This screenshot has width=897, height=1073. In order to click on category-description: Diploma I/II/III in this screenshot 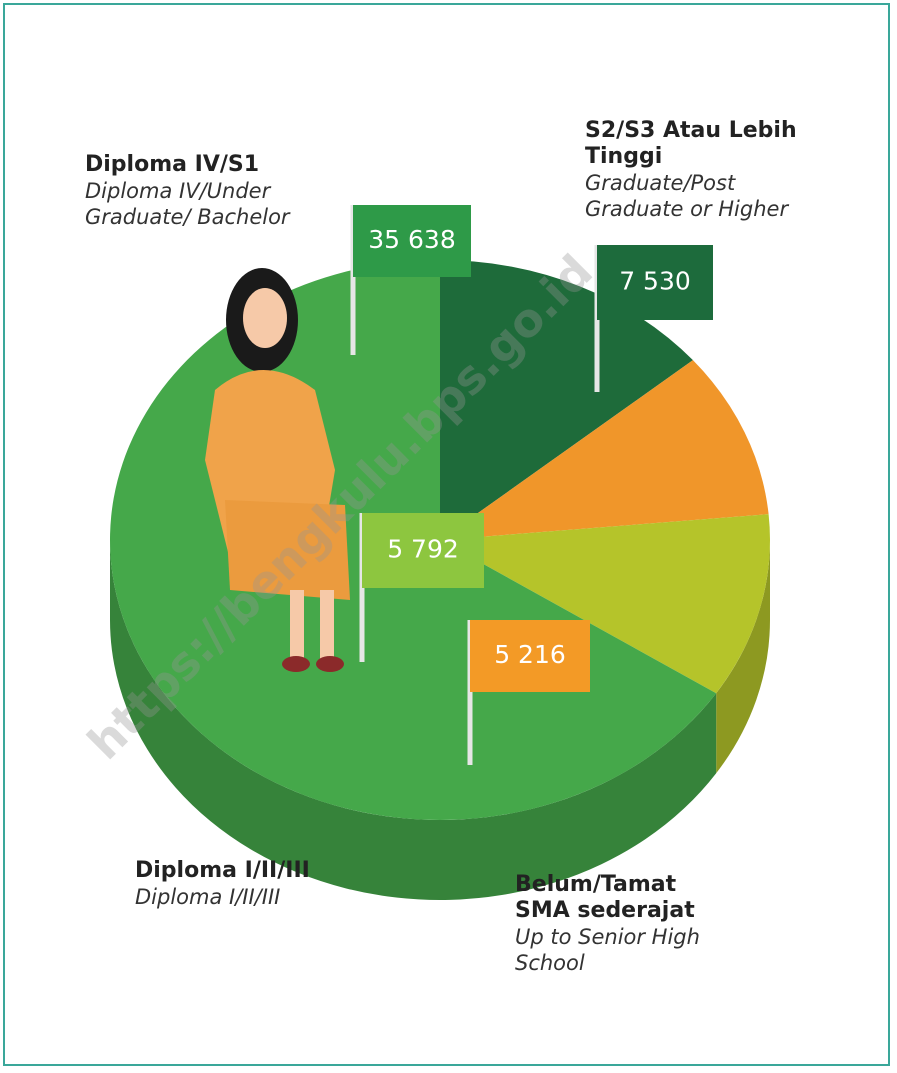, I will do `click(208, 897)`.